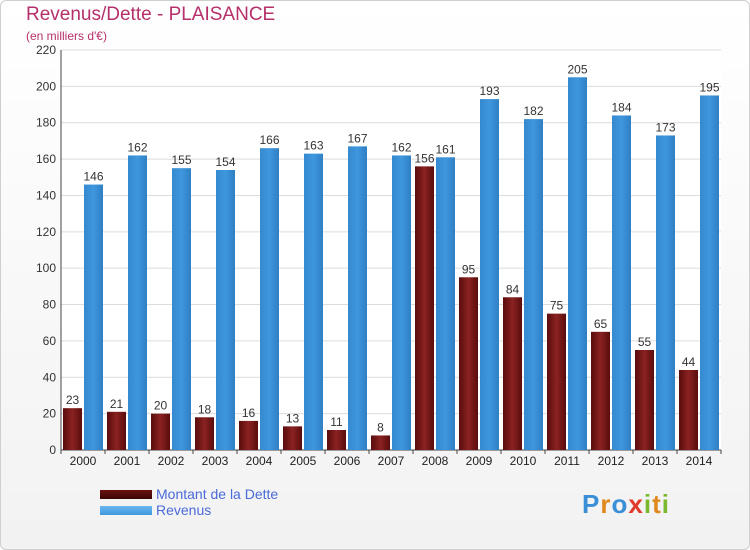 The width and height of the screenshot is (750, 550). What do you see at coordinates (401, 147) in the screenshot?
I see `data-label-revenus-2007: 162` at bounding box center [401, 147].